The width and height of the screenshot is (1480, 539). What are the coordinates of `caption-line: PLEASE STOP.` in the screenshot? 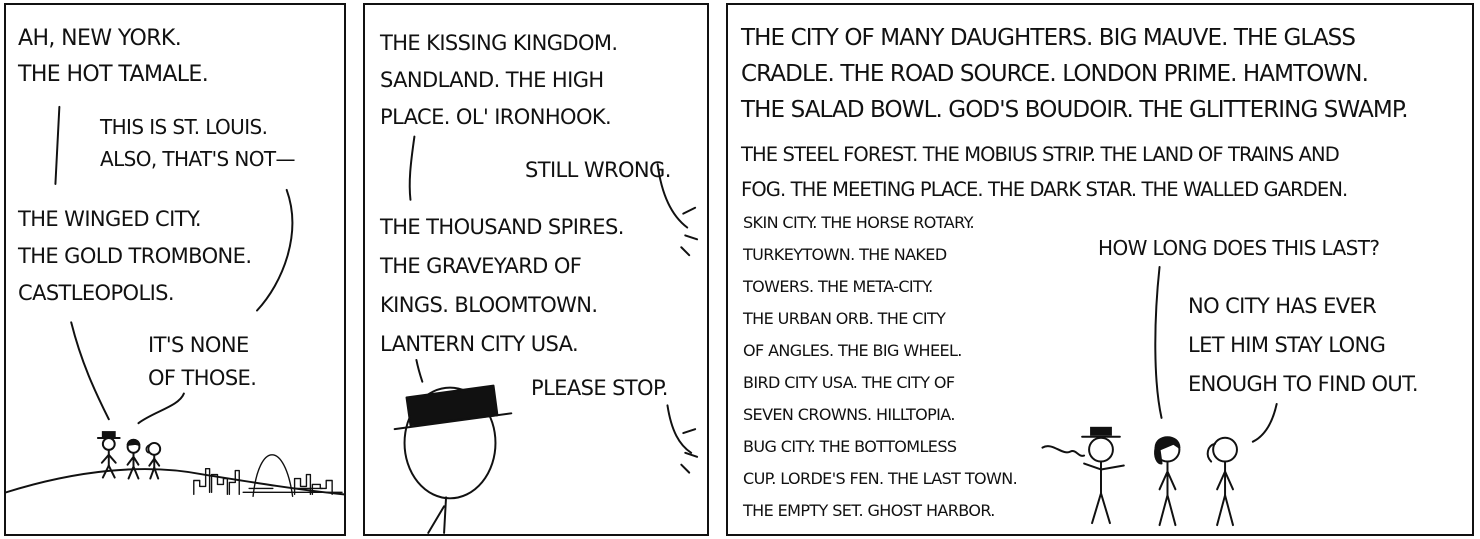 It's located at (599, 388).